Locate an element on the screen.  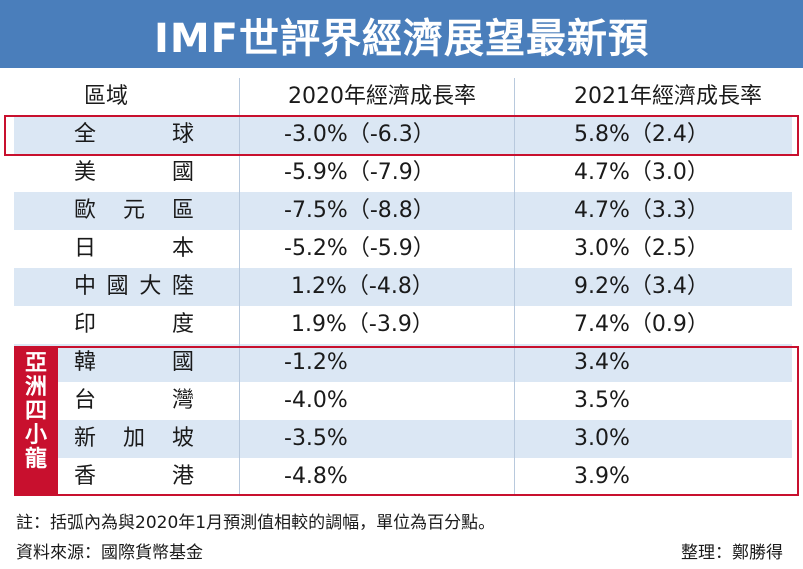
table-row: 香港 -4.8% 3.9% is located at coordinates (403, 477).